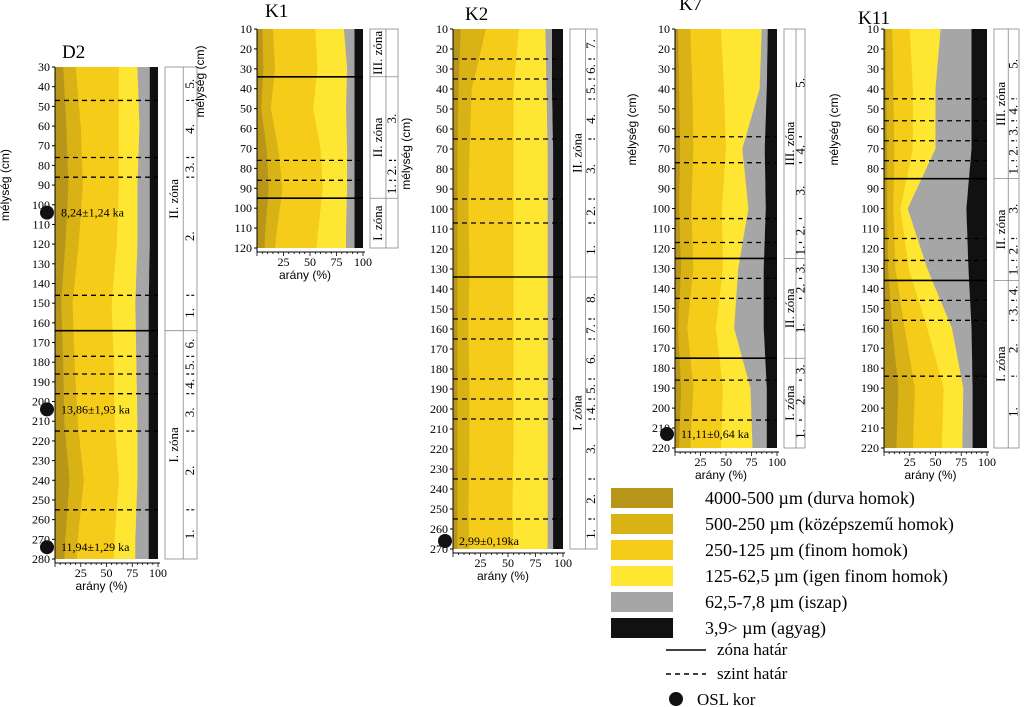 Image resolution: width=1024 pixels, height=707 pixels. I want to click on legend-label: zóna határ, so click(752, 649).